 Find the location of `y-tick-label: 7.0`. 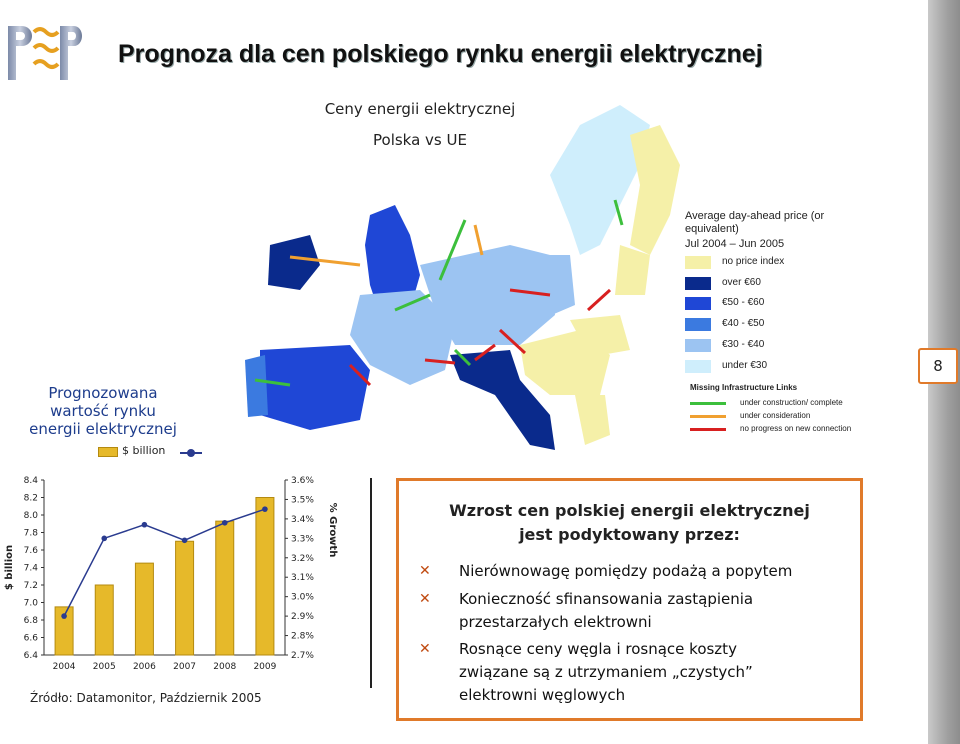

y-tick-label: 7.0 is located at coordinates (31, 604).